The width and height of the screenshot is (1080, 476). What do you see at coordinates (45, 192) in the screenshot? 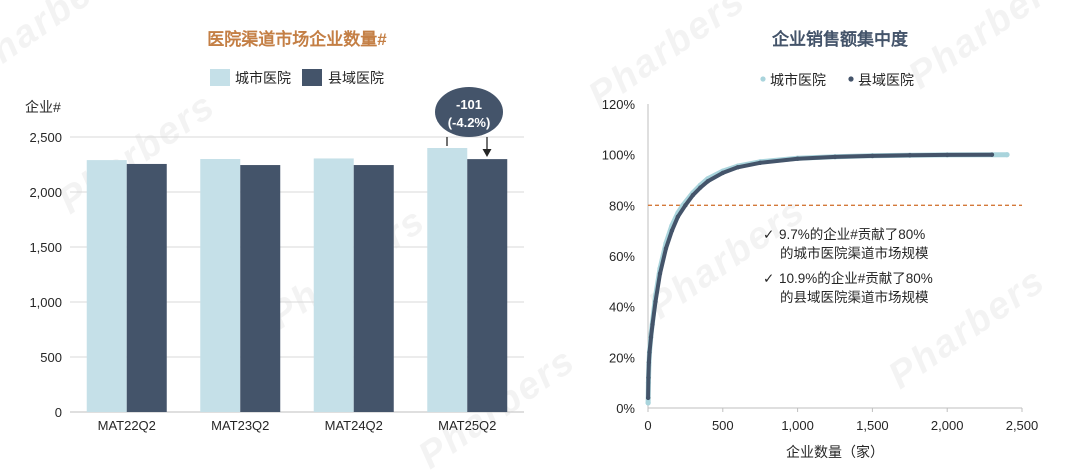
I see `bar-y-tick-label: 2,000` at bounding box center [45, 192].